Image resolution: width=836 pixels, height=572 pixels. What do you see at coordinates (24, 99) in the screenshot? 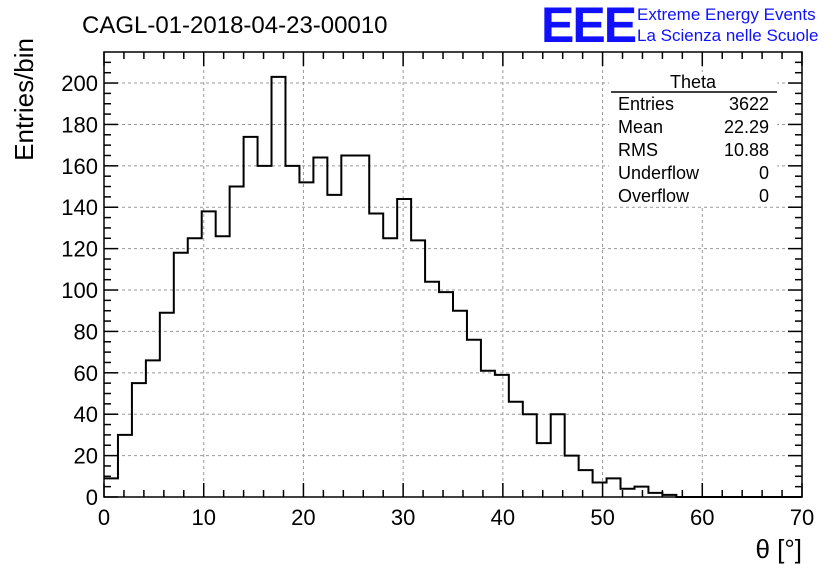
I see `y-axis-label: Entries/bin` at bounding box center [24, 99].